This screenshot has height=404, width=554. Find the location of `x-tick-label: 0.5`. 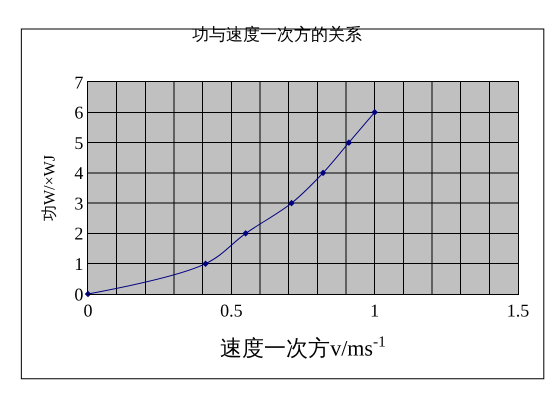

x-tick-label: 0.5 is located at coordinates (231, 310).